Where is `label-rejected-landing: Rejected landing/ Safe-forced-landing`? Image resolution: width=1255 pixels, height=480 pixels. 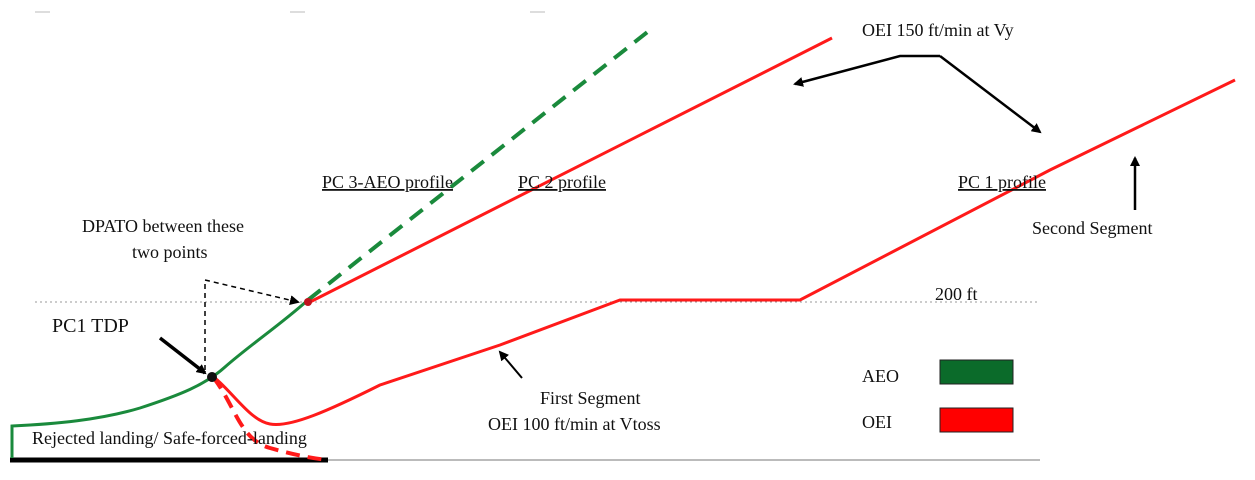
label-rejected-landing: Rejected landing/ Safe-forced-landing is located at coordinates (169, 438).